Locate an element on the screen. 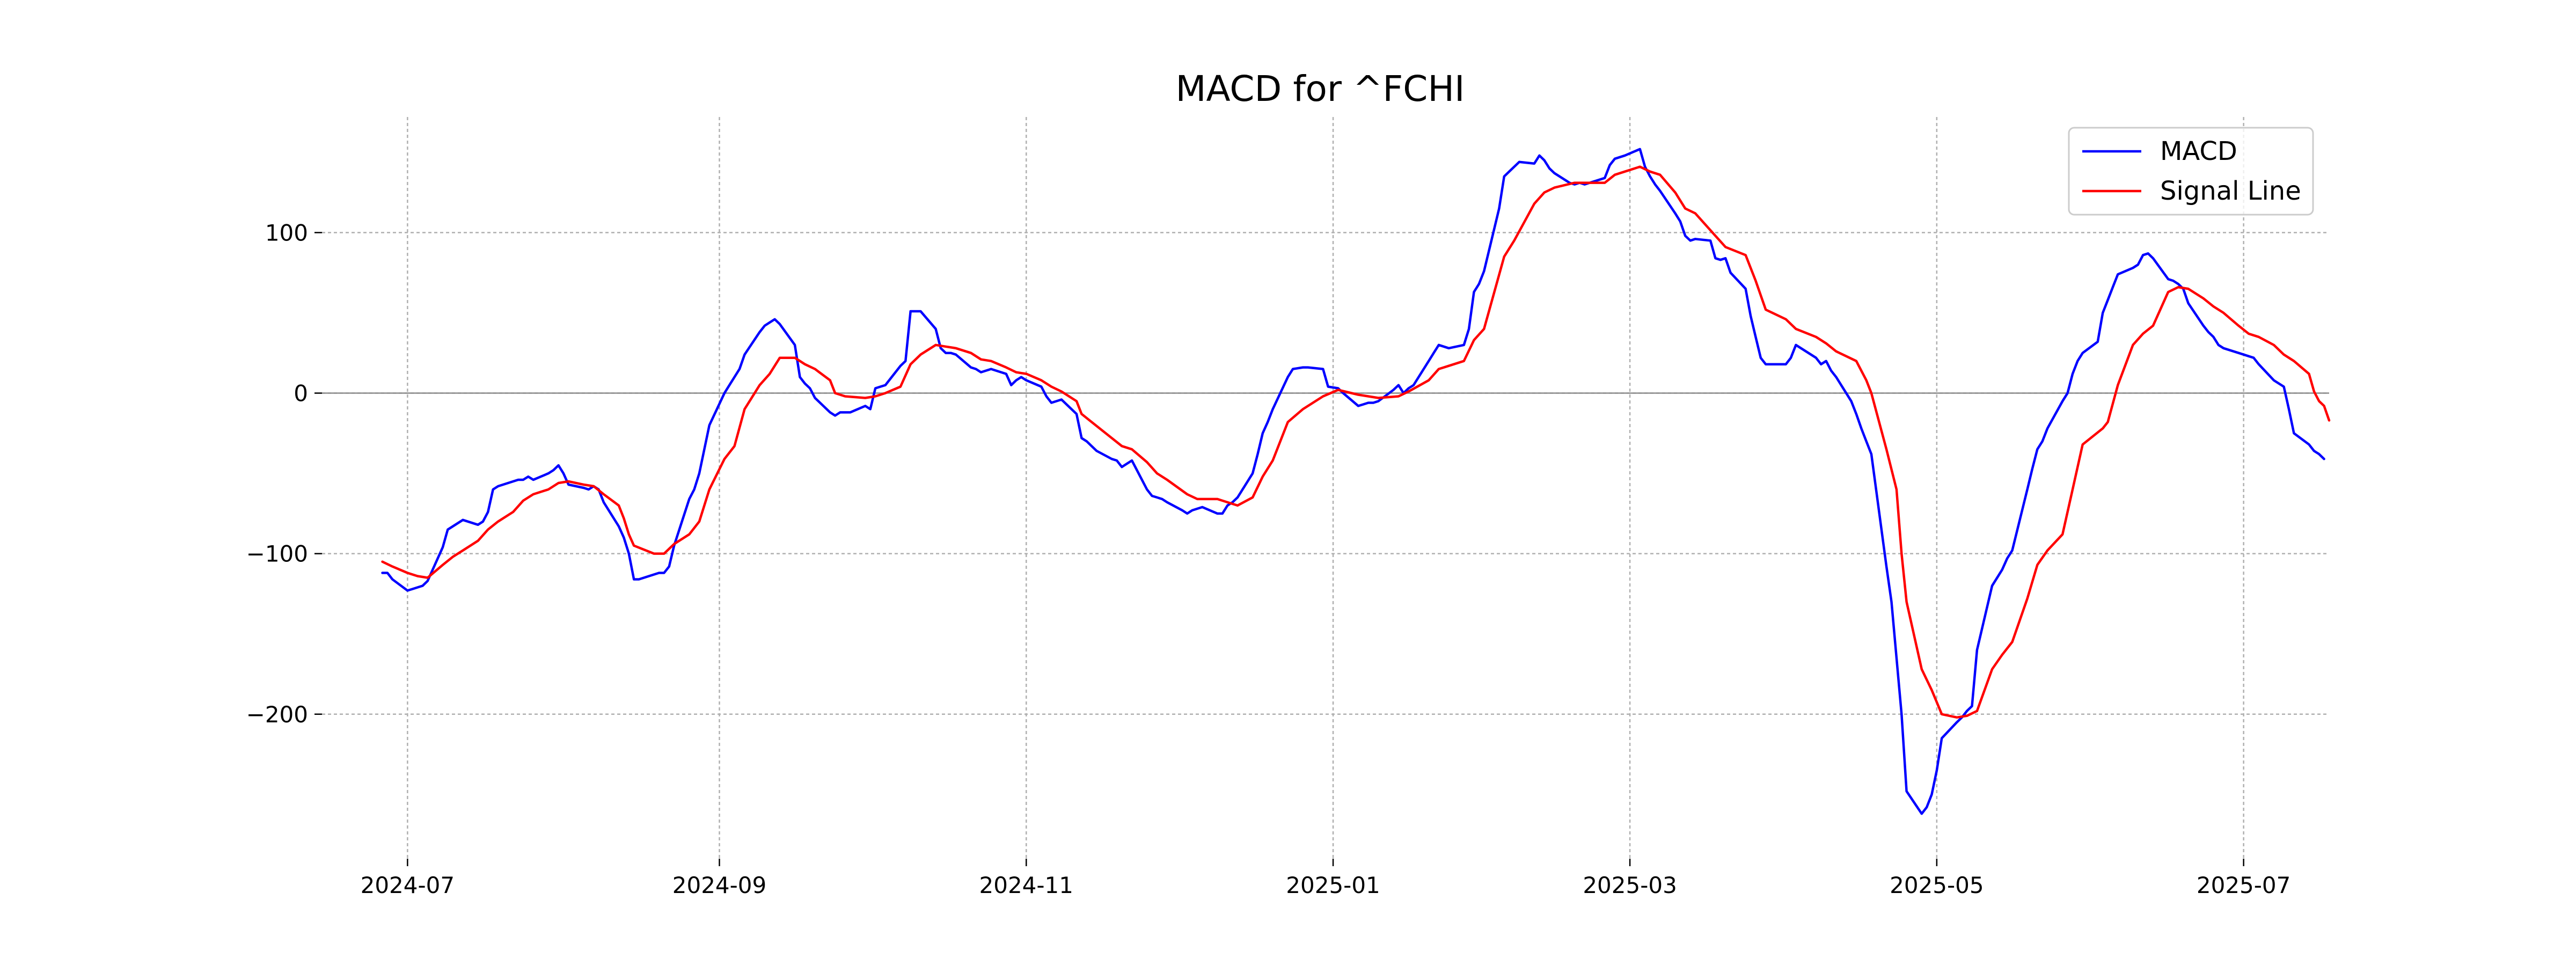  chart-title: MACD for ^FCHI is located at coordinates (1320, 88).